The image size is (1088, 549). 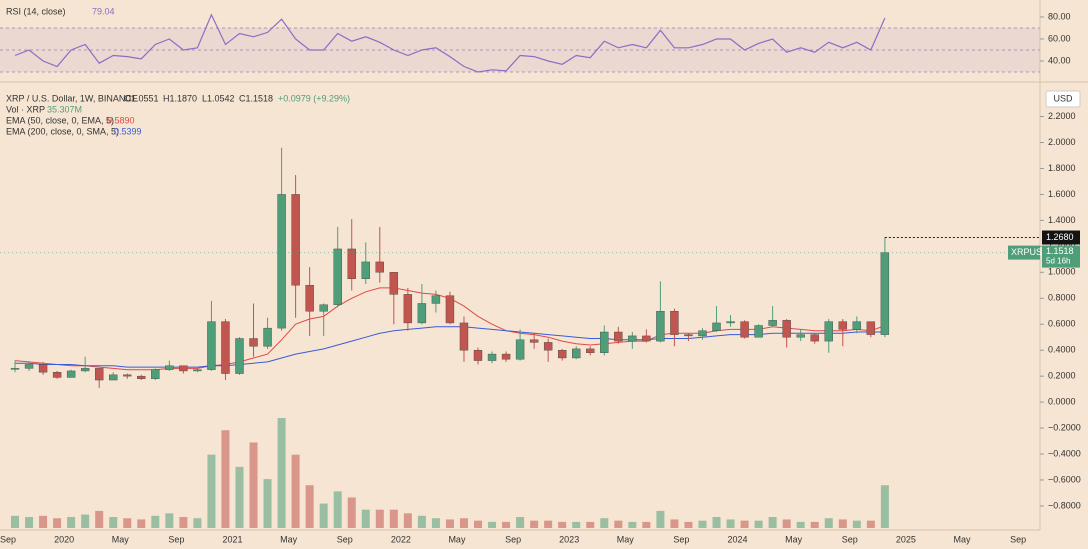 I want to click on high-label-box, so click(x=1061, y=237).